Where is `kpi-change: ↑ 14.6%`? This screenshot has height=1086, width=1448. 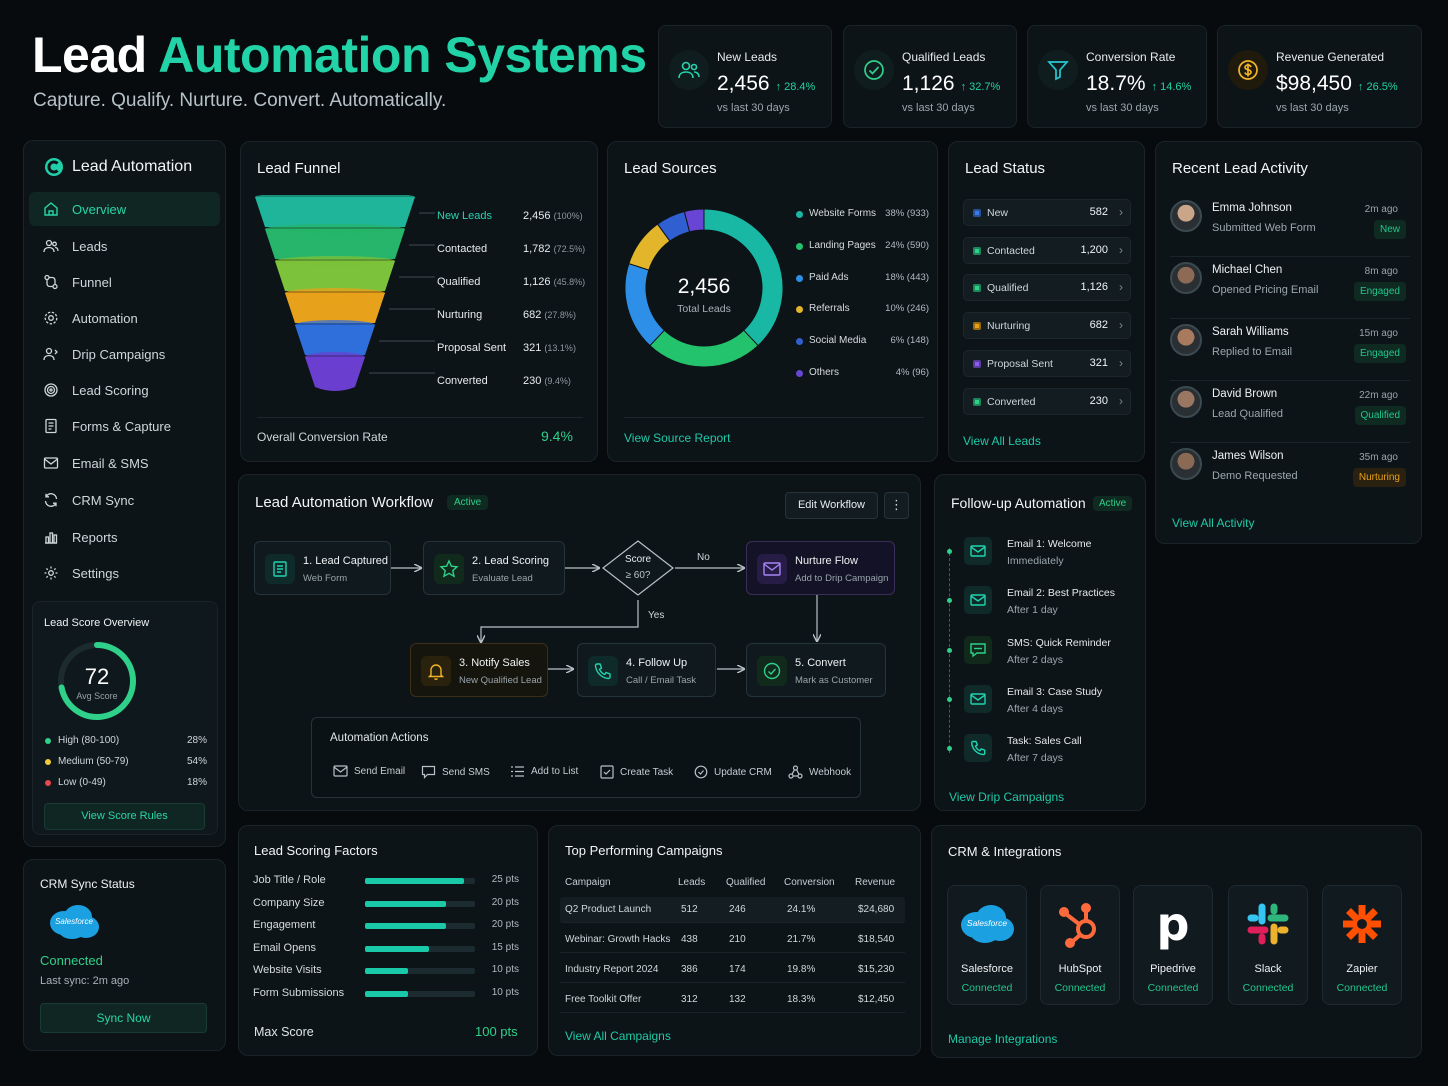 kpi-change: ↑ 14.6% is located at coordinates (1171, 87).